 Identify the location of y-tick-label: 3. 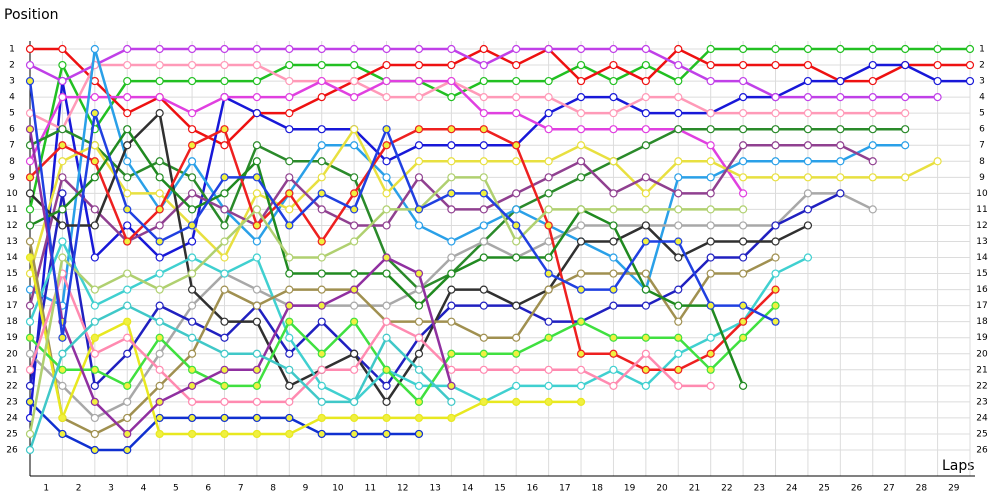
(12, 82).